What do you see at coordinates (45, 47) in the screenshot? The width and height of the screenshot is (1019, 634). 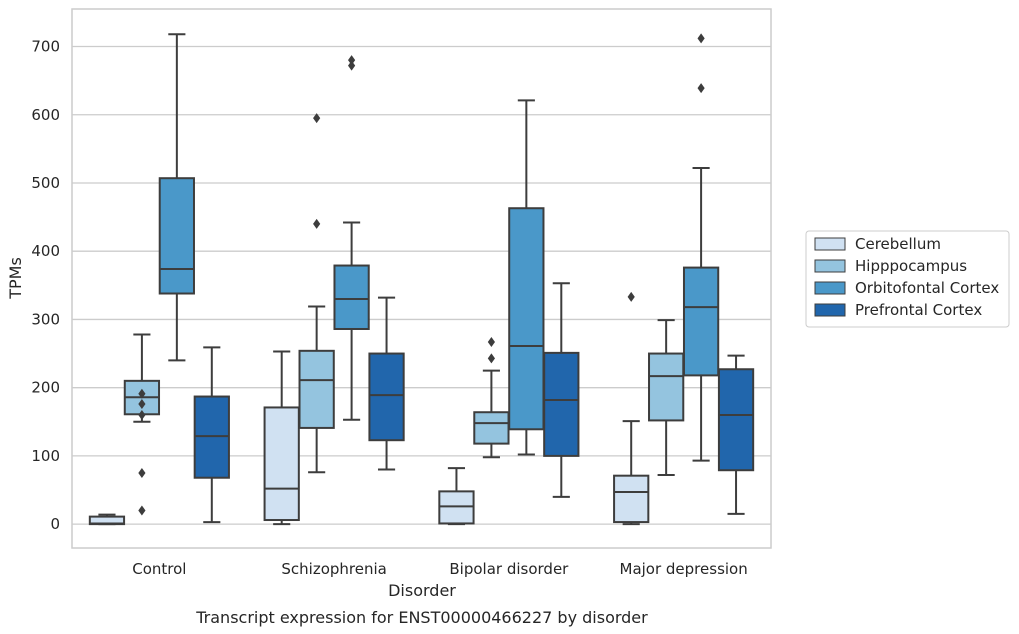 I see `y-tick-label: 700` at bounding box center [45, 47].